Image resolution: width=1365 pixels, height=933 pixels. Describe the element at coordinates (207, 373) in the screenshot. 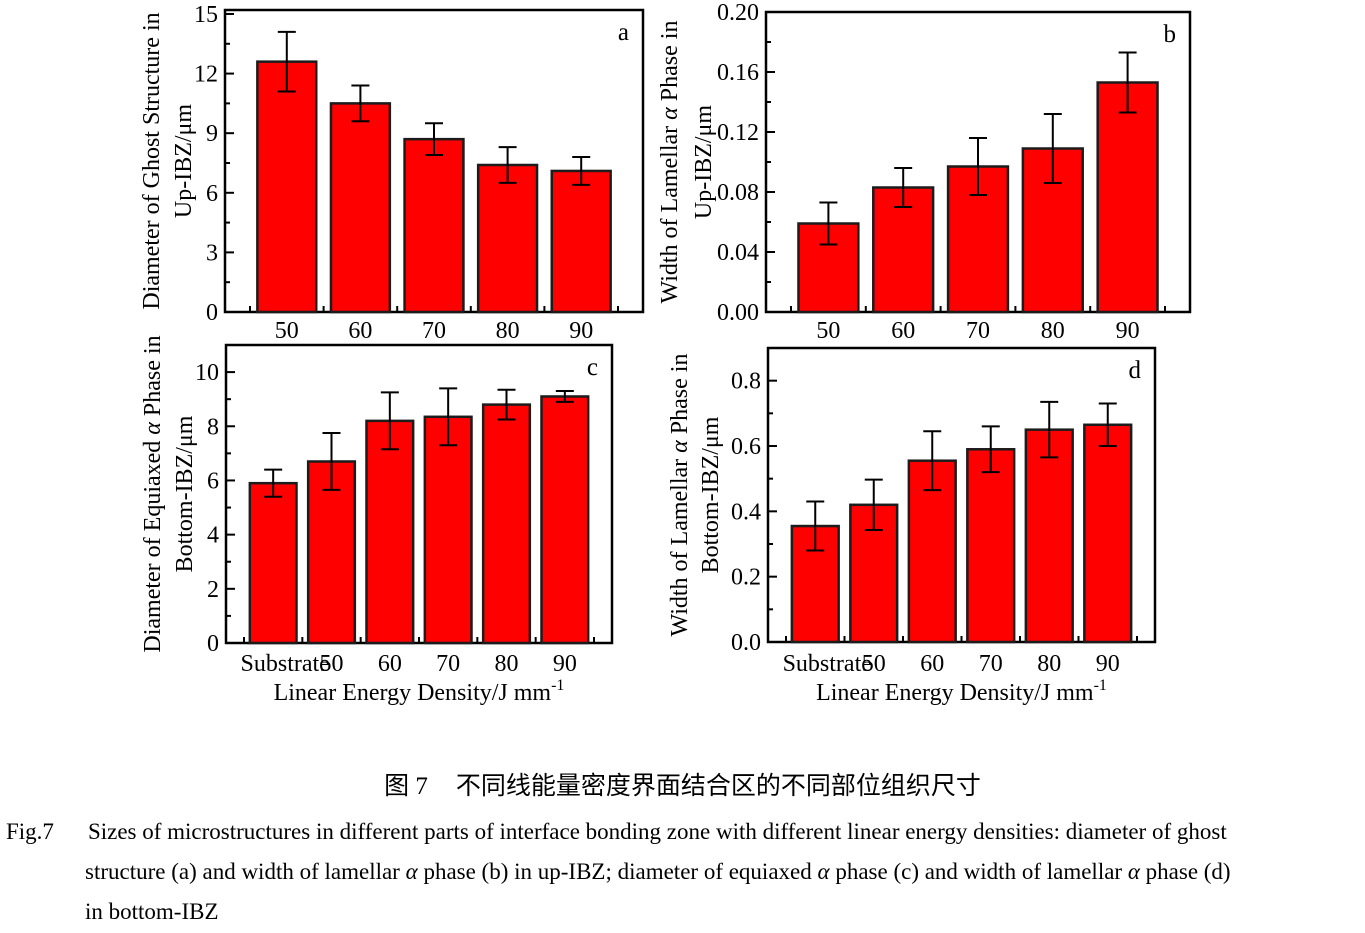

I see `y-tick-label: 10` at that location.